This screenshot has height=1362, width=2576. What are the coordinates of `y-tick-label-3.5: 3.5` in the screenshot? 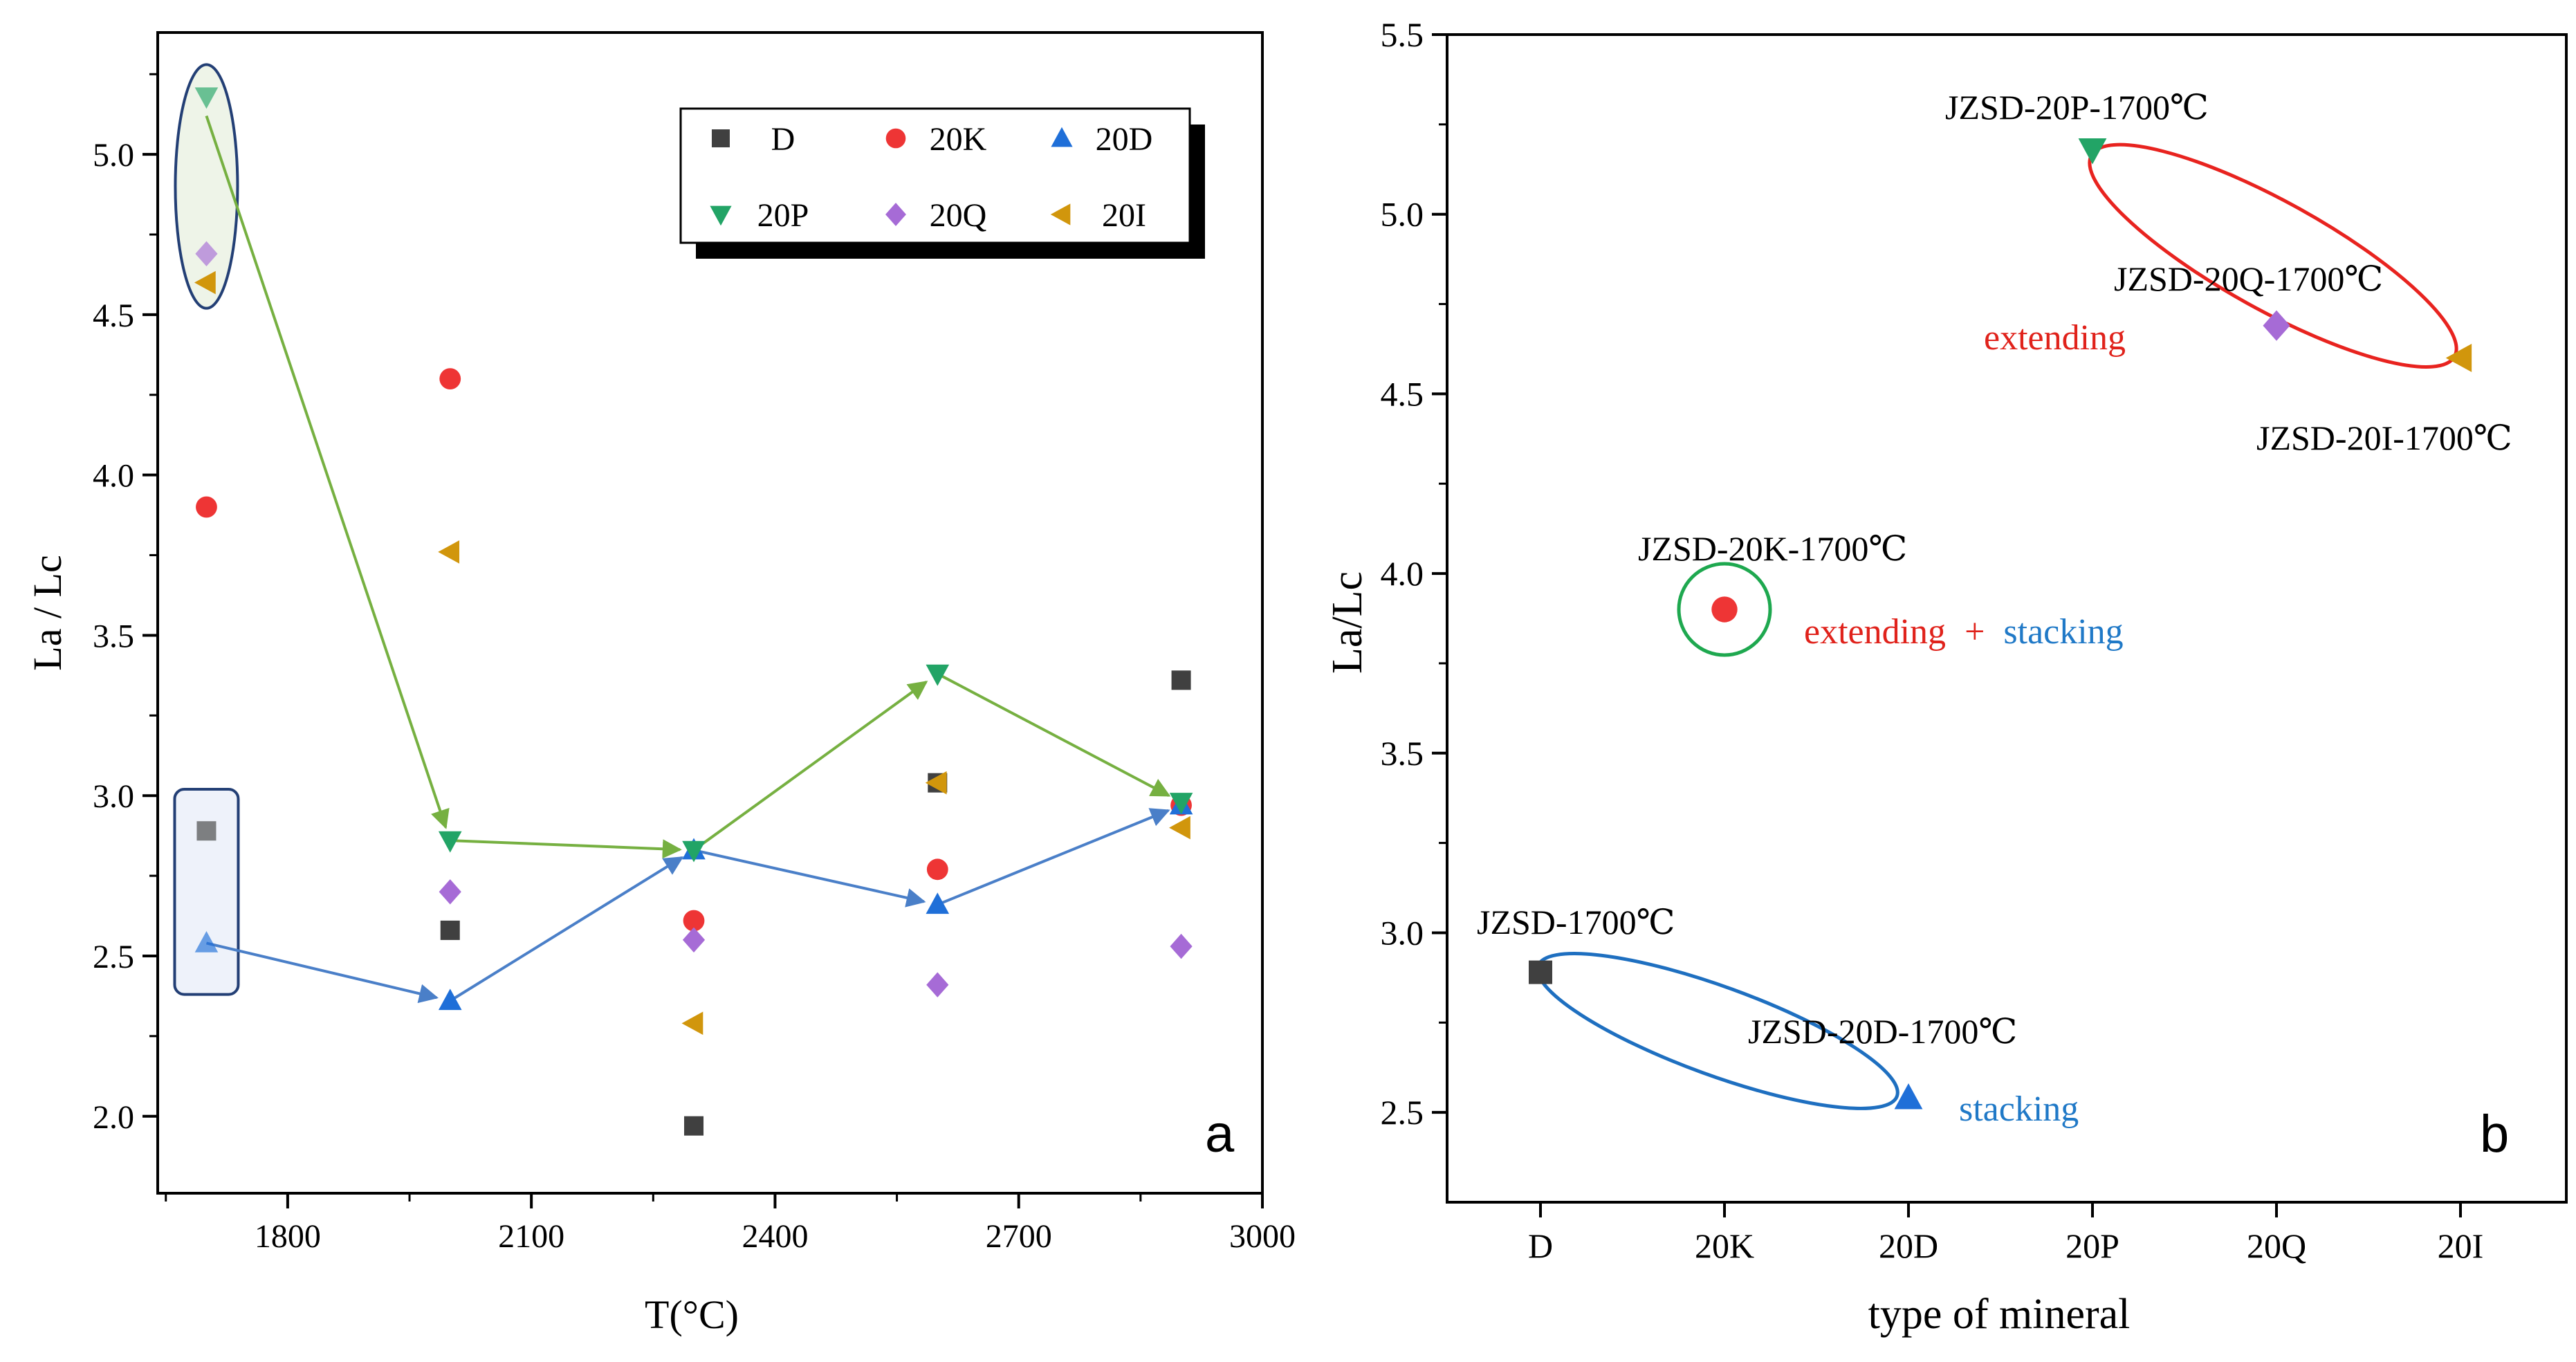 It's located at (113, 636).